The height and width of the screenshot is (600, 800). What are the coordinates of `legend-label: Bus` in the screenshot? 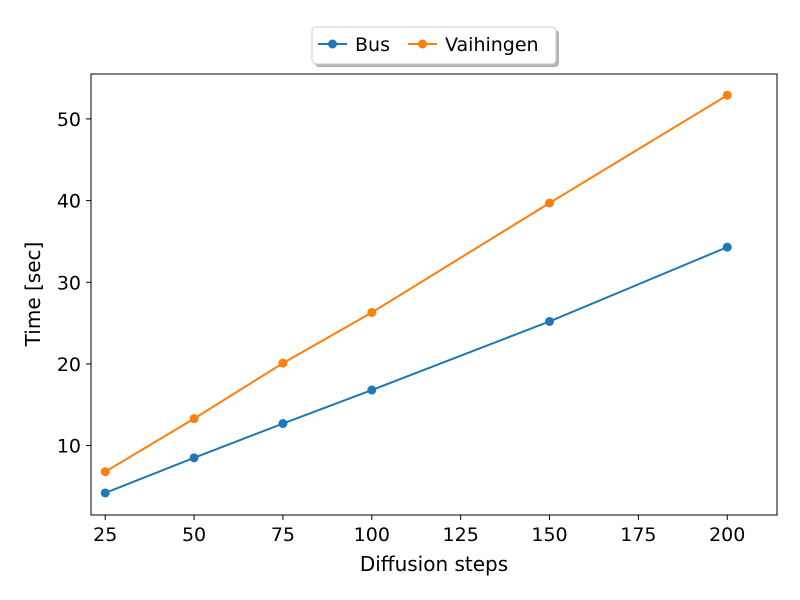 It's located at (372, 45).